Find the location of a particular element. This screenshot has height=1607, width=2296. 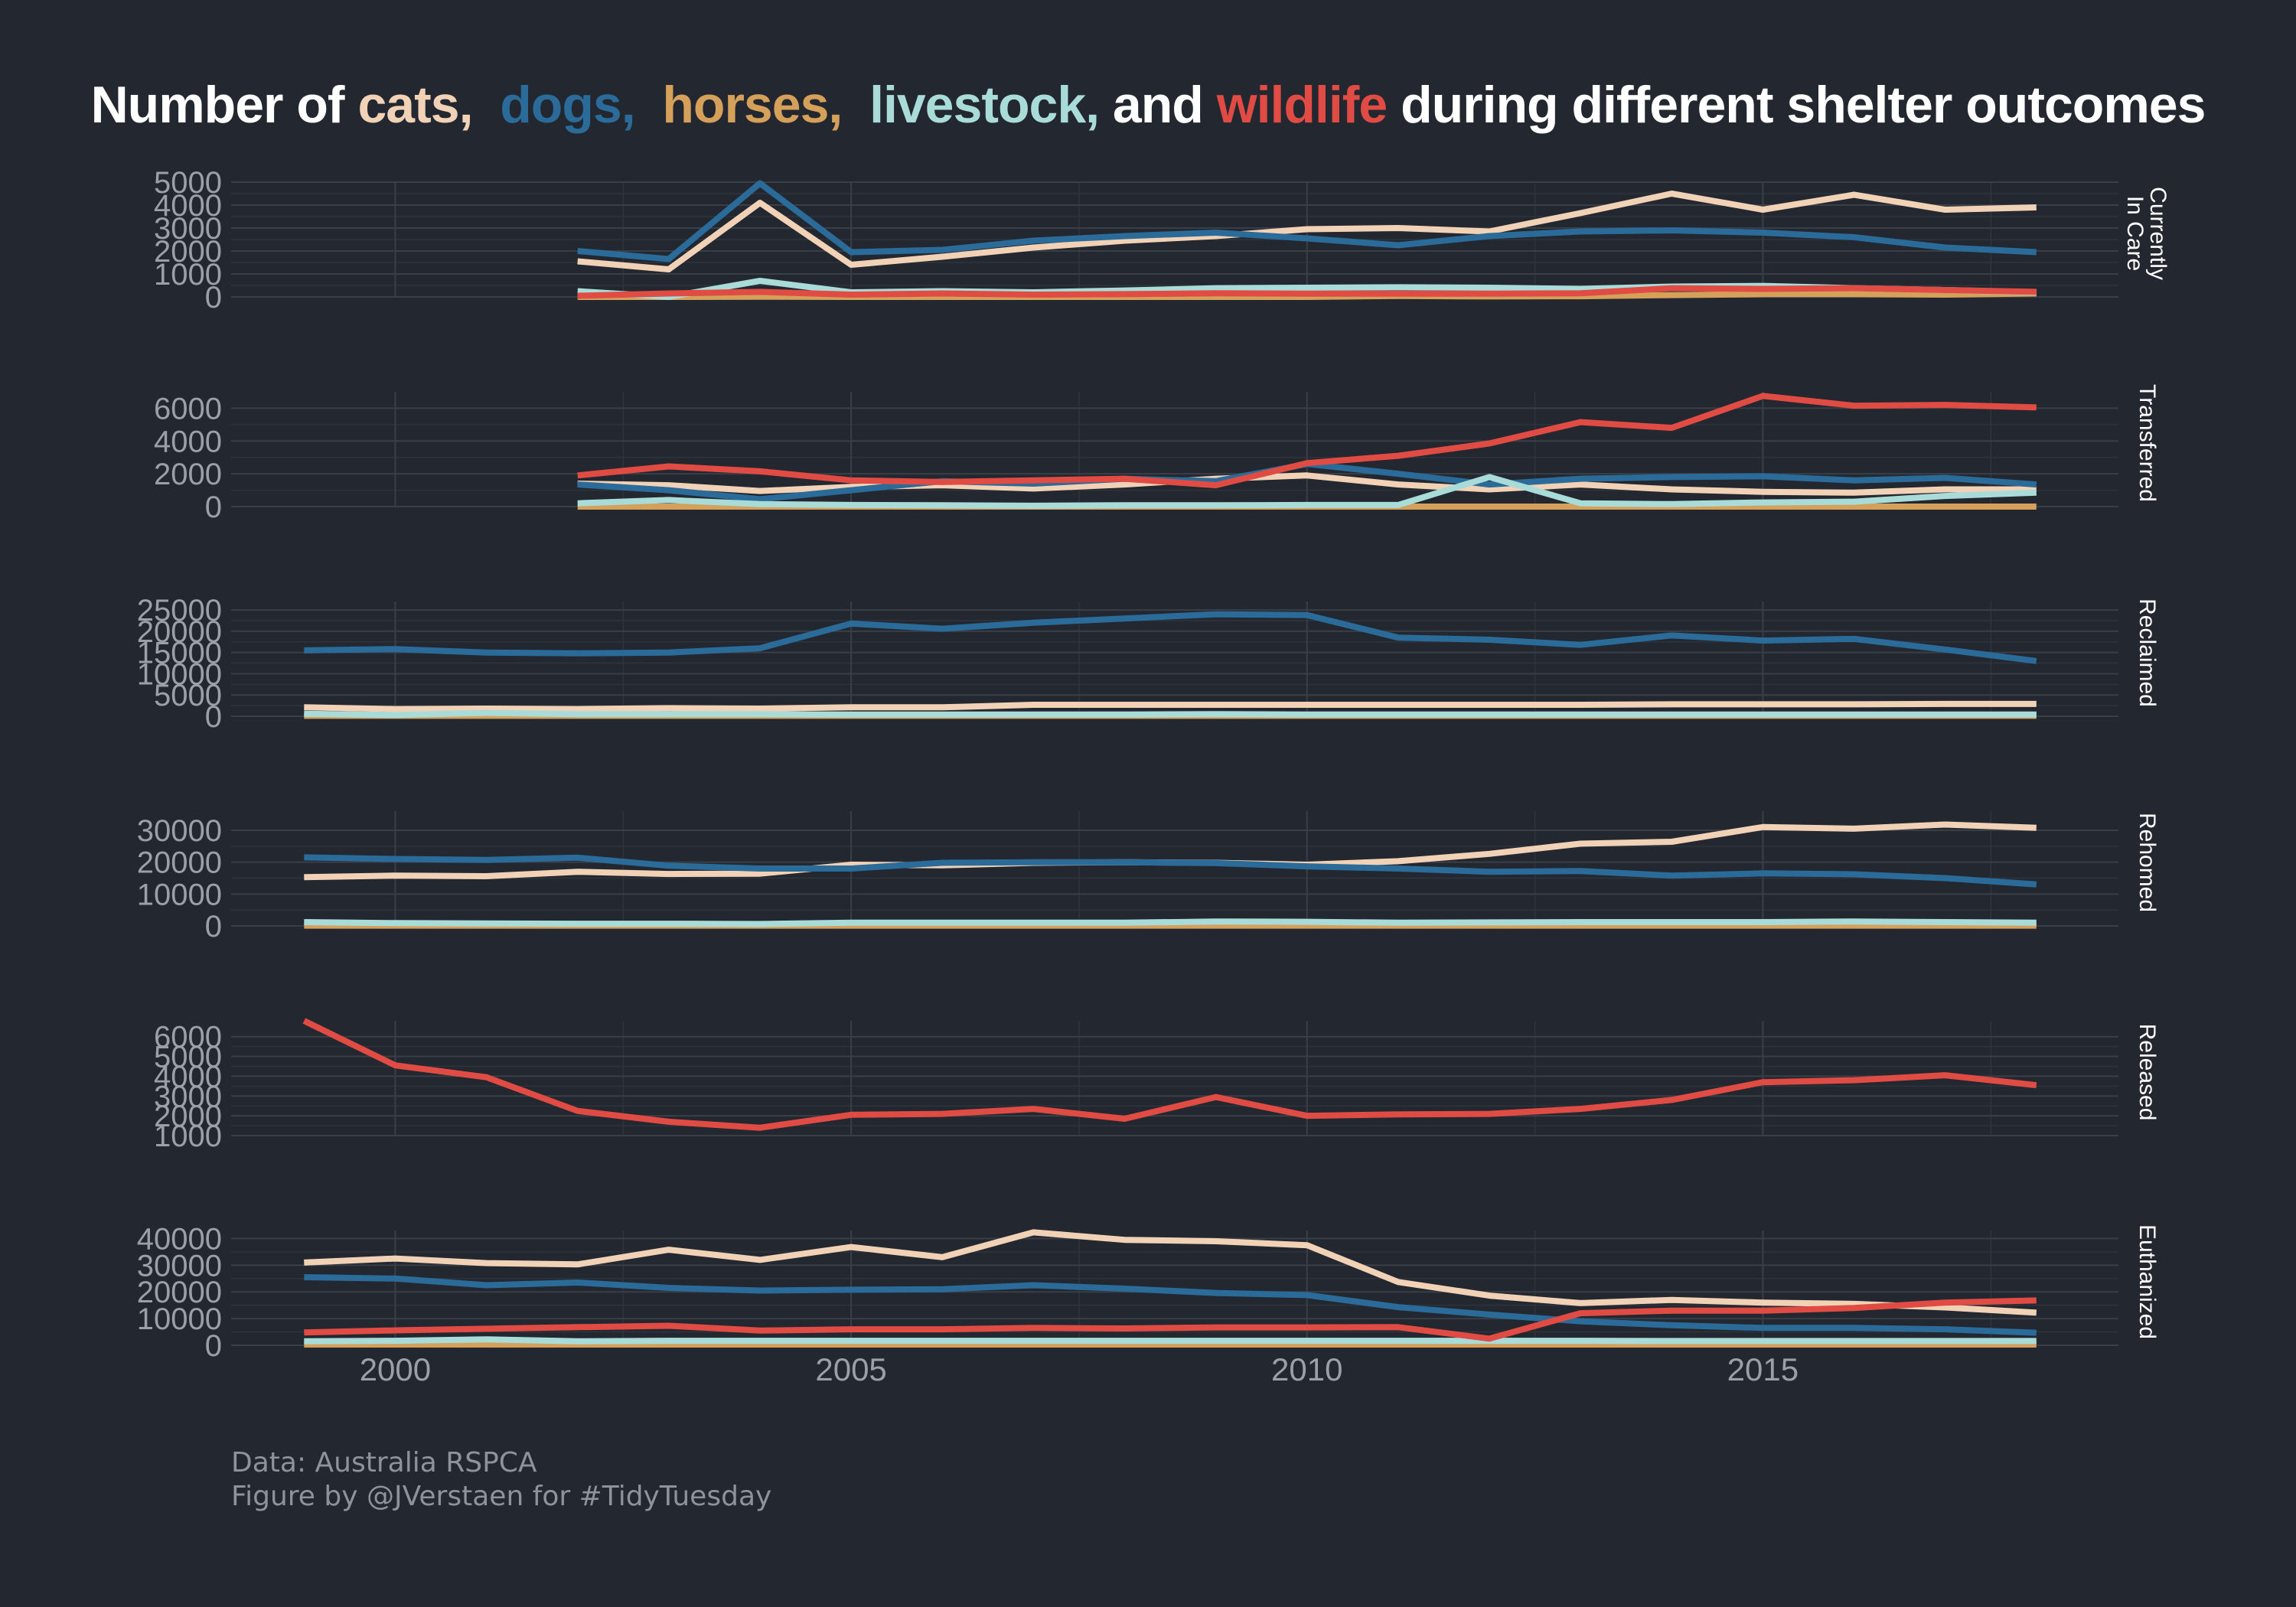

strip-label-line: Euthanized is located at coordinates (2147, 1281).